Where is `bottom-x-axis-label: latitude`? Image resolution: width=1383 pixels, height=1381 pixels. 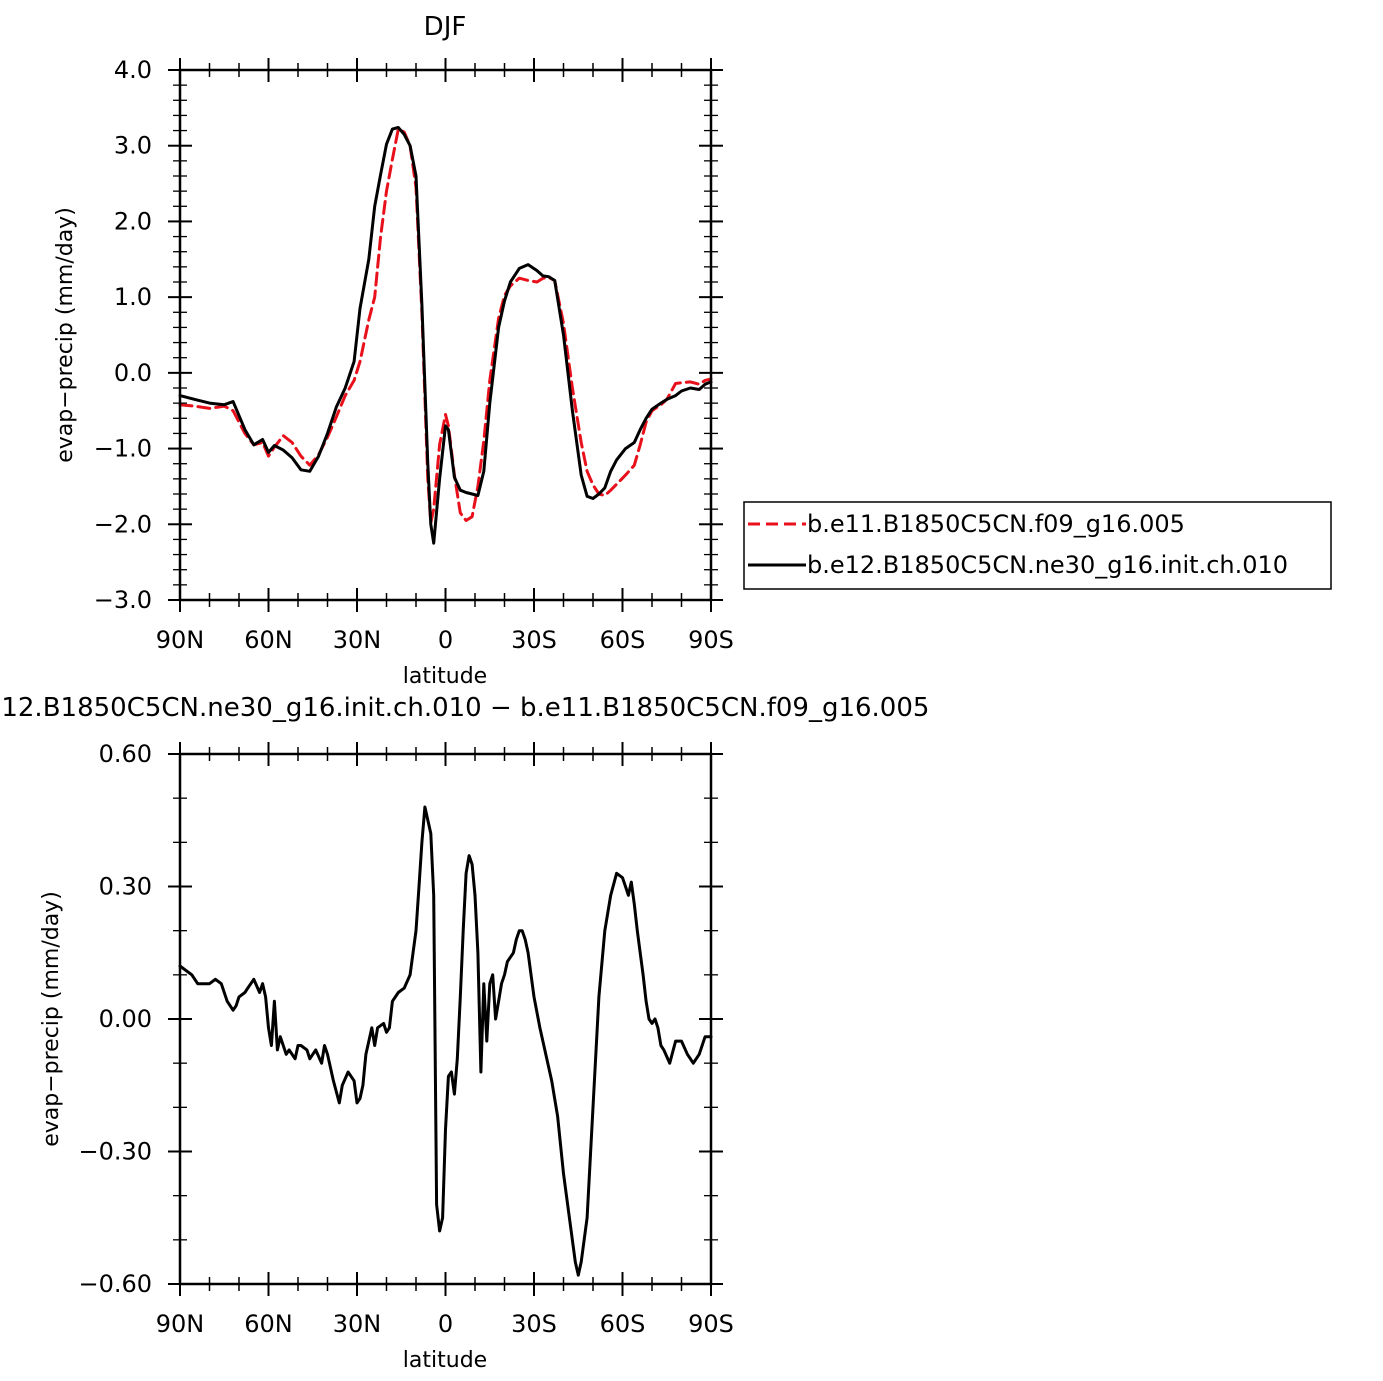 bottom-x-axis-label: latitude is located at coordinates (445, 1360).